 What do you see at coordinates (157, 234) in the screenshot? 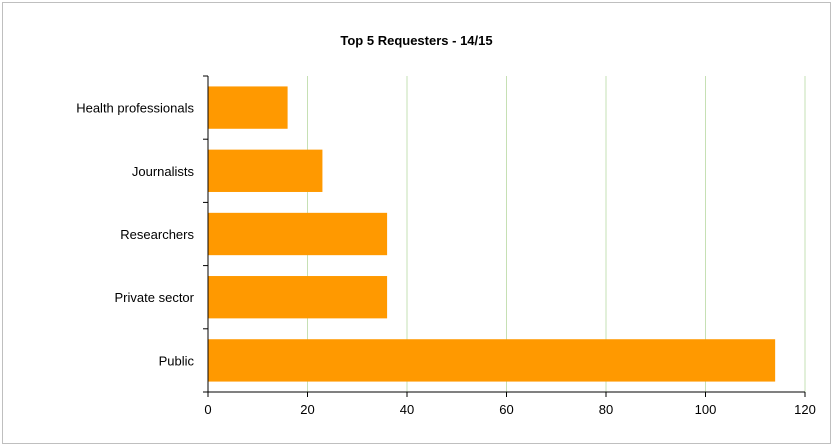
I see `category-label-2: Researchers` at bounding box center [157, 234].